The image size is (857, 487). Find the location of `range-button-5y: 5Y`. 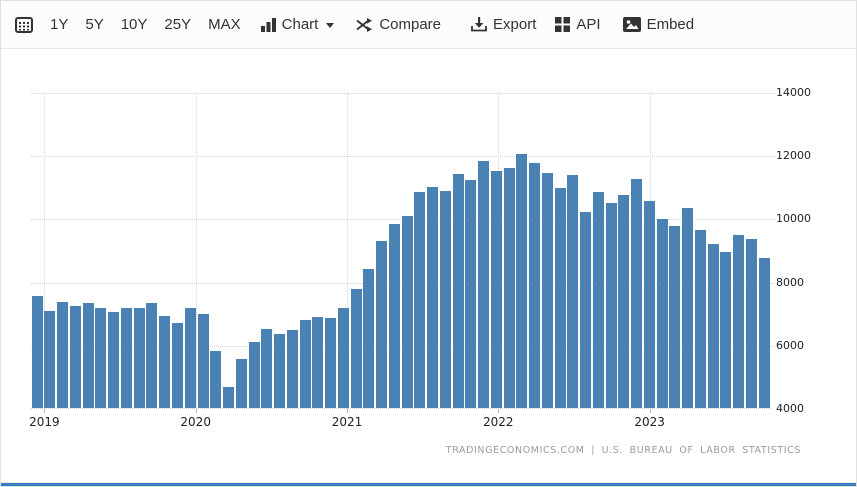

range-button-5y: 5Y is located at coordinates (94, 24).